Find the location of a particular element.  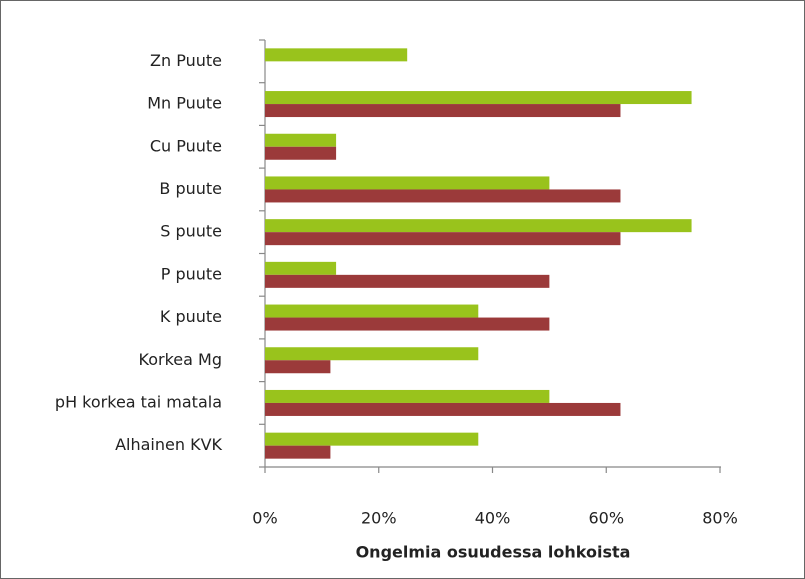

y-tick-label: K puute is located at coordinates (191, 316).